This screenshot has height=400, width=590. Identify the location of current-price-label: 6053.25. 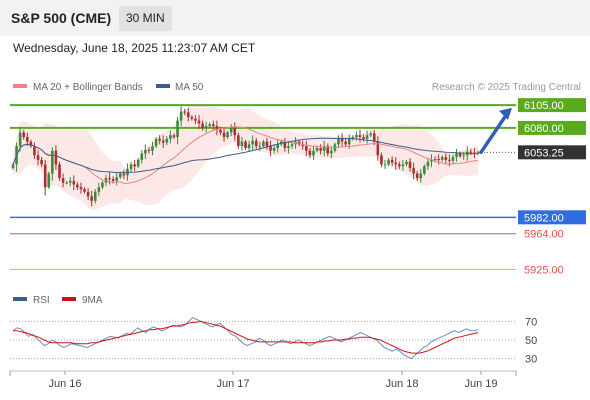
(544, 153).